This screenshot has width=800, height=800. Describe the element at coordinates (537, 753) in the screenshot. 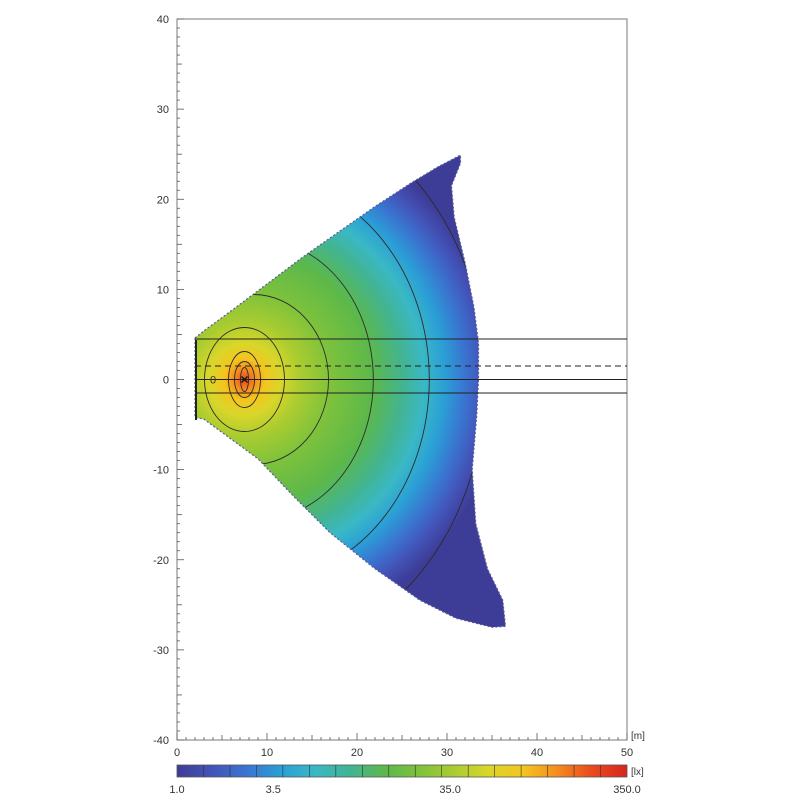

I see `x-tick-label: 40` at that location.